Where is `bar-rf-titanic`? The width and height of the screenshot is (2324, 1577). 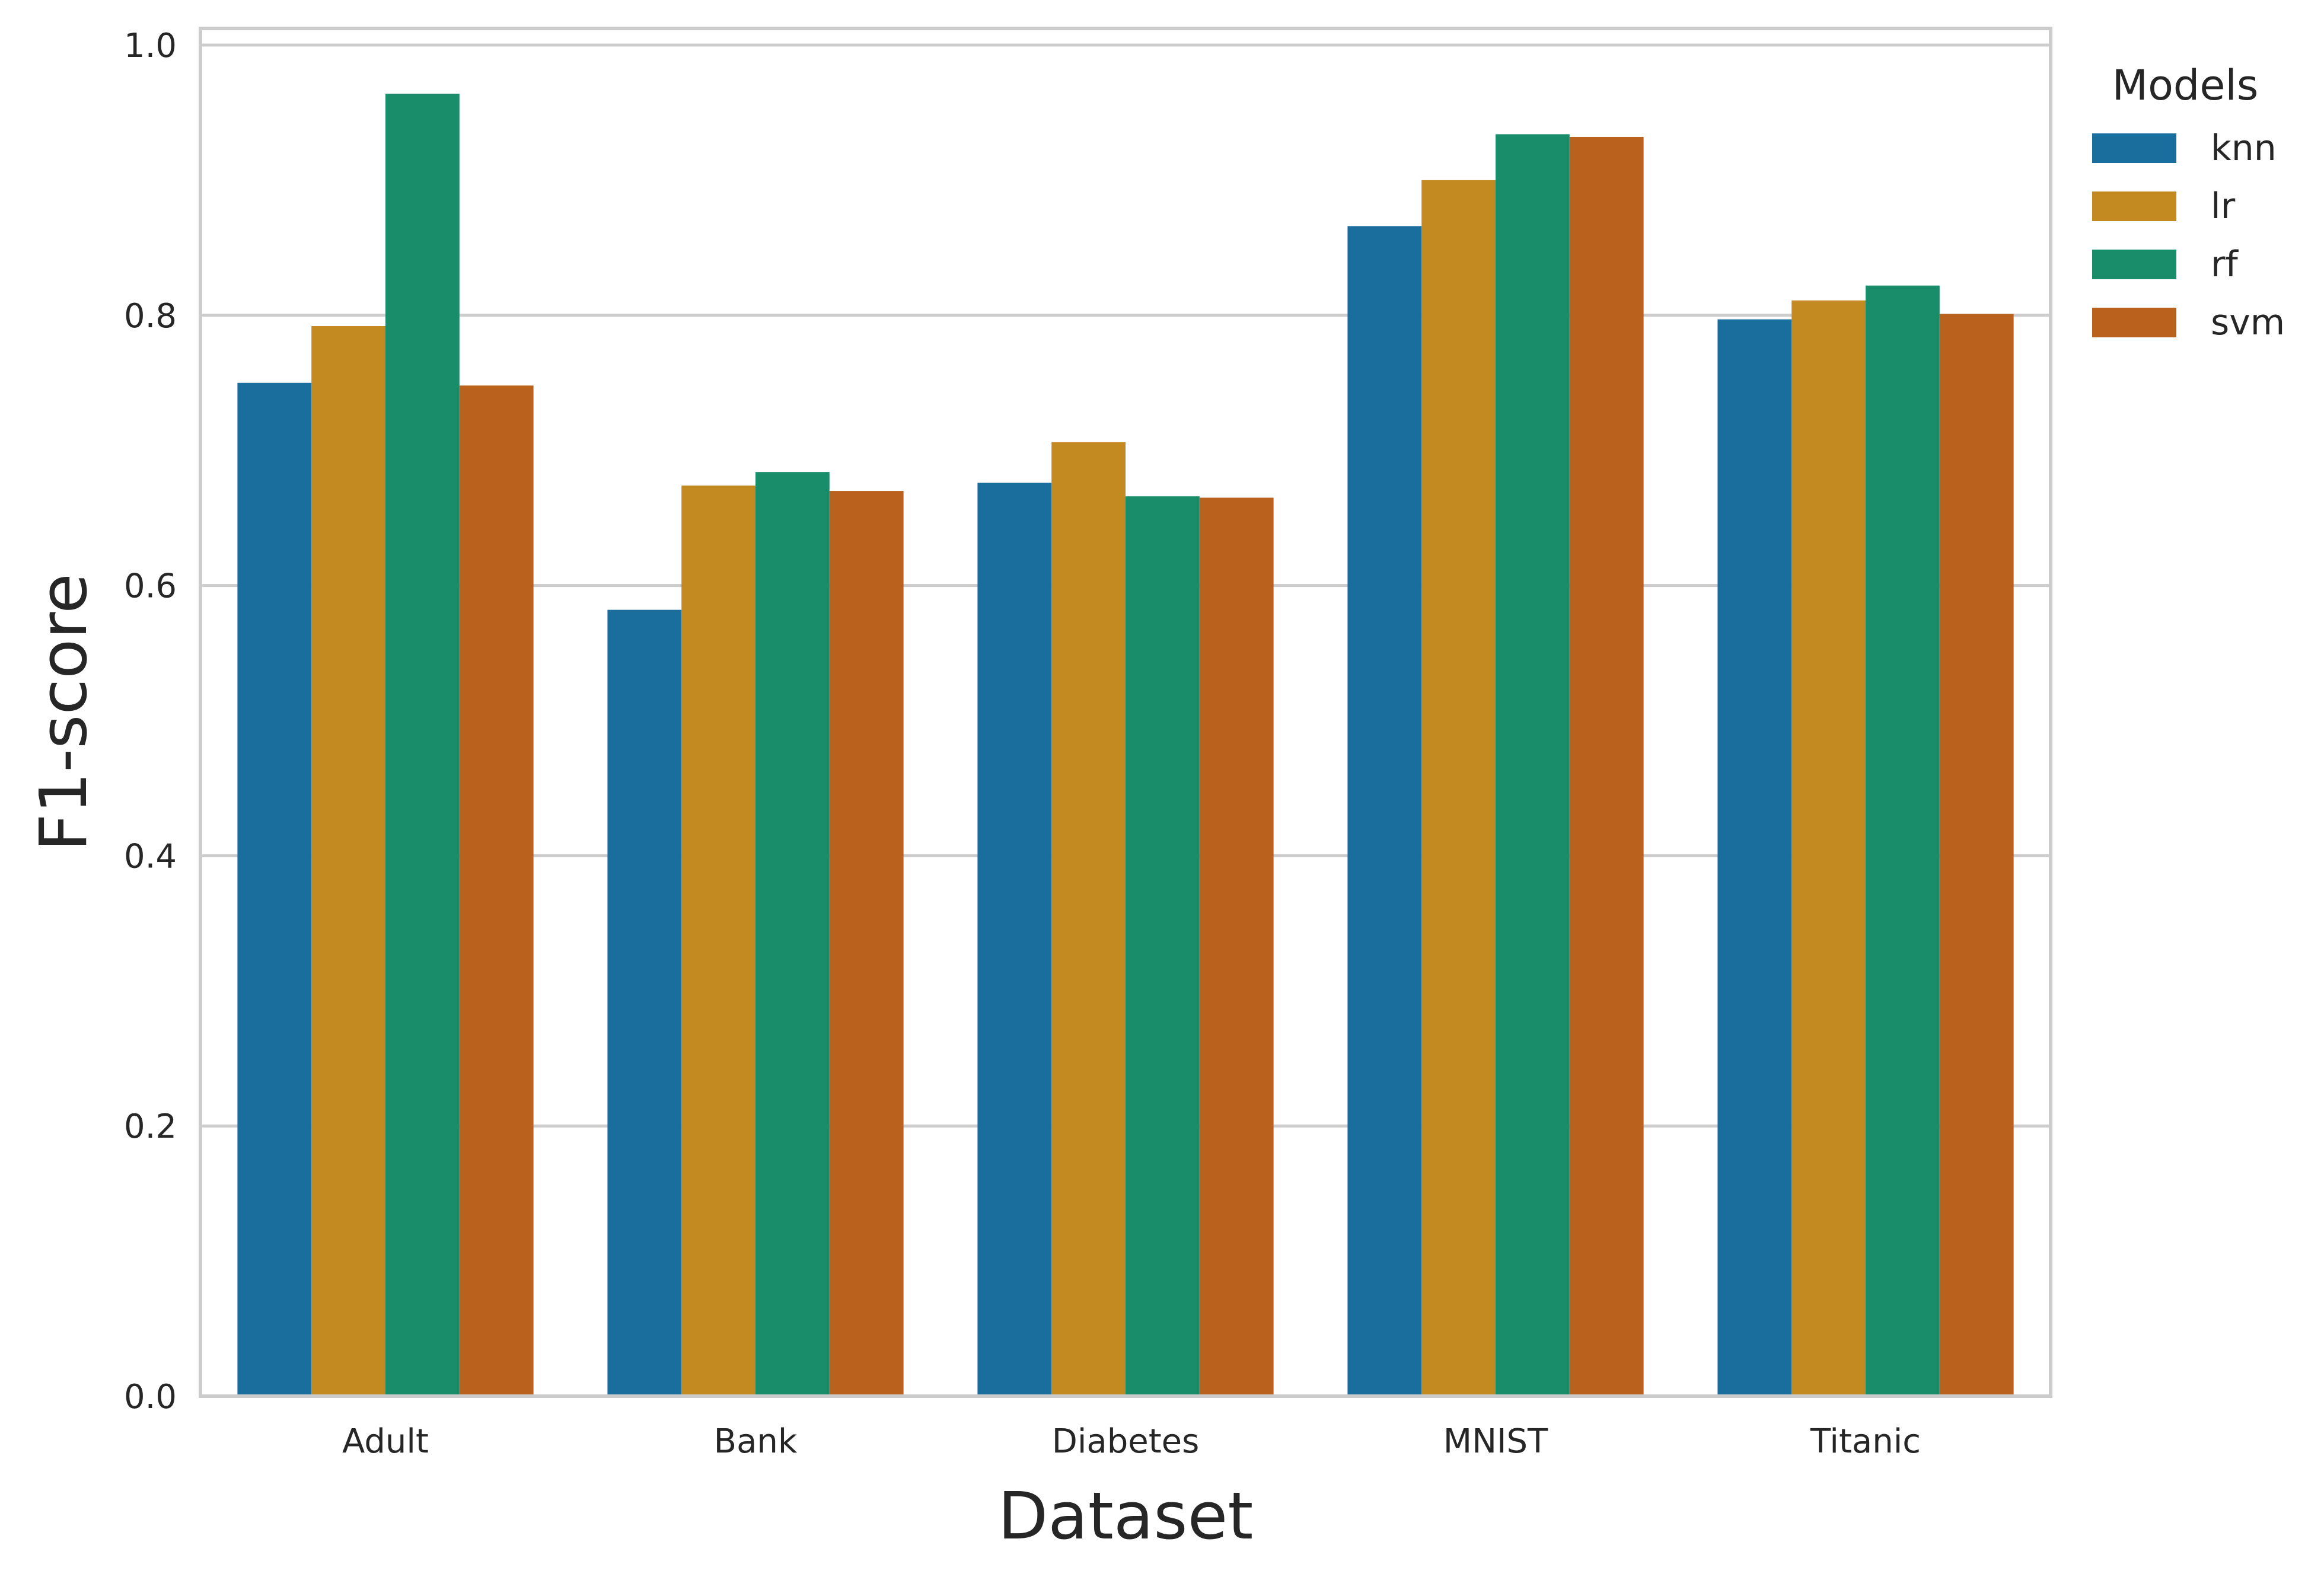
bar-rf-titanic is located at coordinates (1903, 841).